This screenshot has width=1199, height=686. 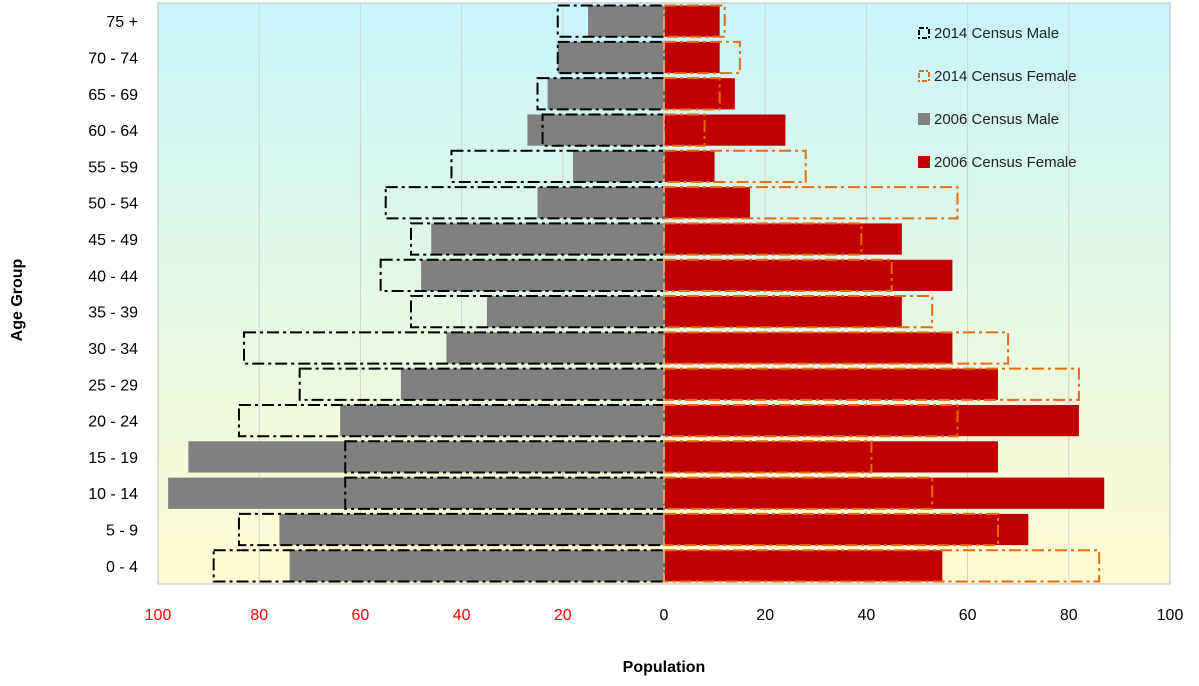 What do you see at coordinates (361, 615) in the screenshot?
I see `x-tick-label-2: 60` at bounding box center [361, 615].